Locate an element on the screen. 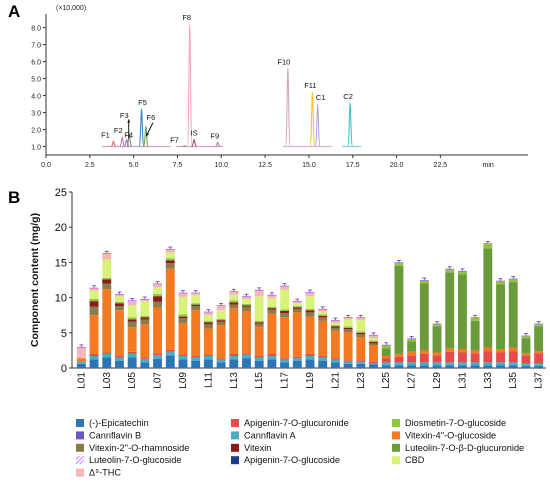 The image size is (550, 493). peak-f4 is located at coordinates (126, 143).